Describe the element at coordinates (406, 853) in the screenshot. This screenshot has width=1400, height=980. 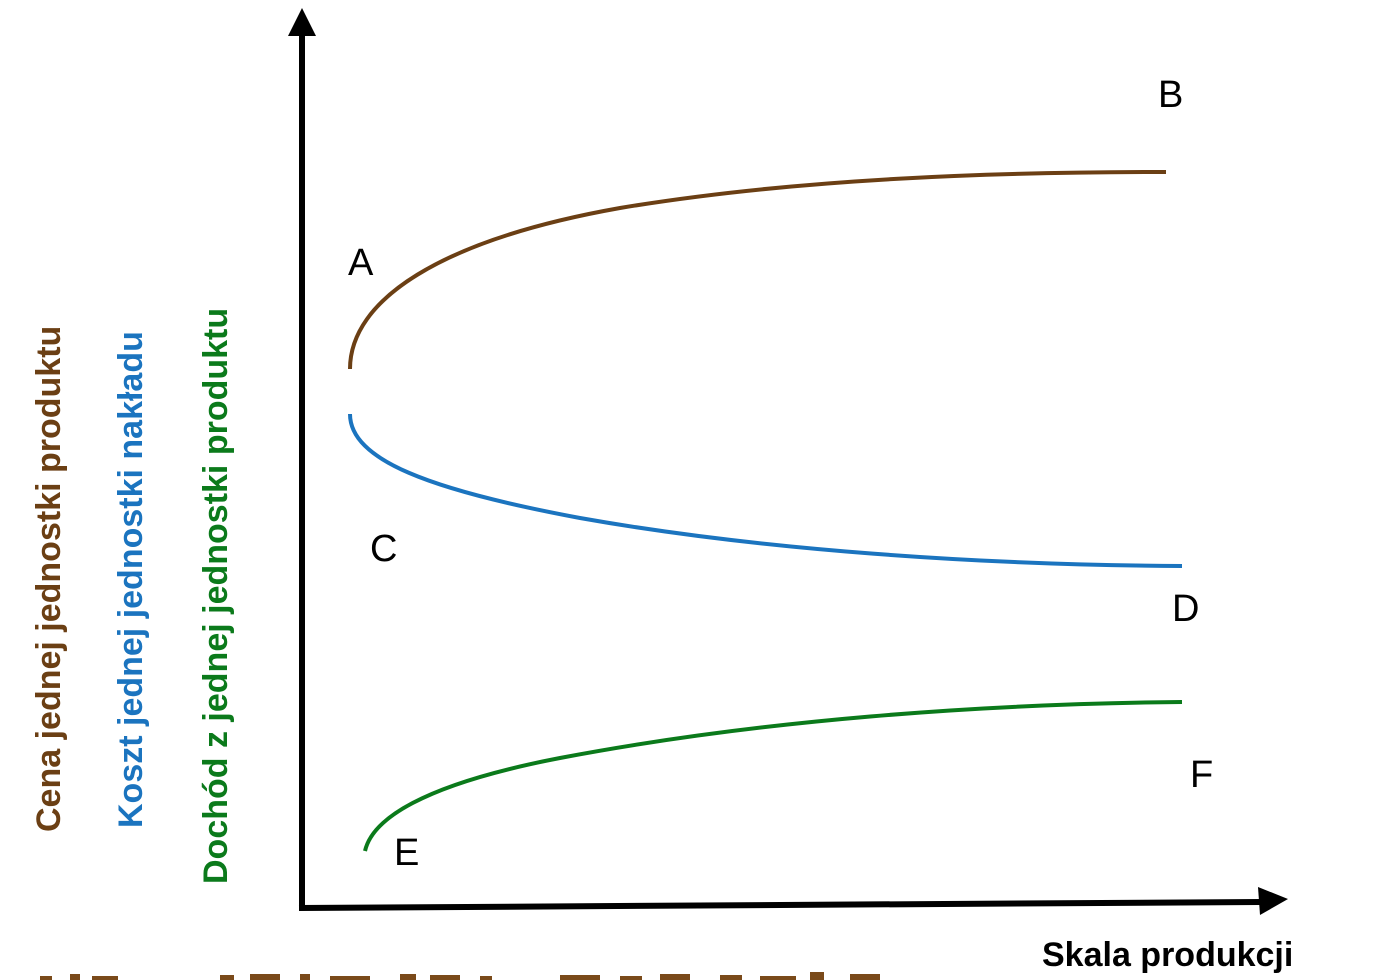
I see `point-label-e: E` at that location.